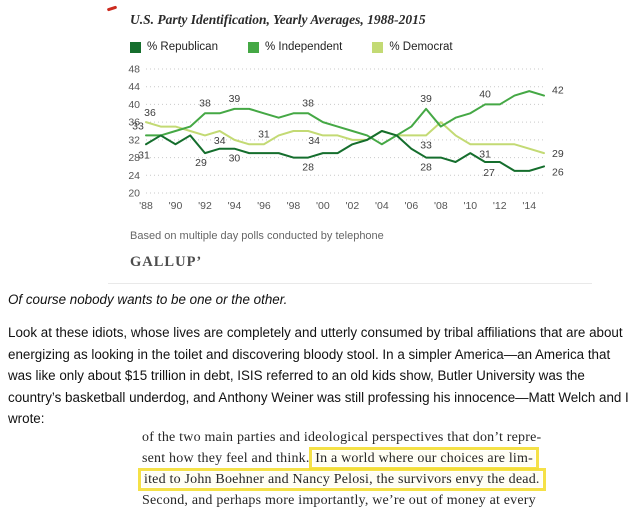 The height and width of the screenshot is (524, 640). What do you see at coordinates (323, 206) in the screenshot?
I see `x-tick-label: '00` at bounding box center [323, 206].